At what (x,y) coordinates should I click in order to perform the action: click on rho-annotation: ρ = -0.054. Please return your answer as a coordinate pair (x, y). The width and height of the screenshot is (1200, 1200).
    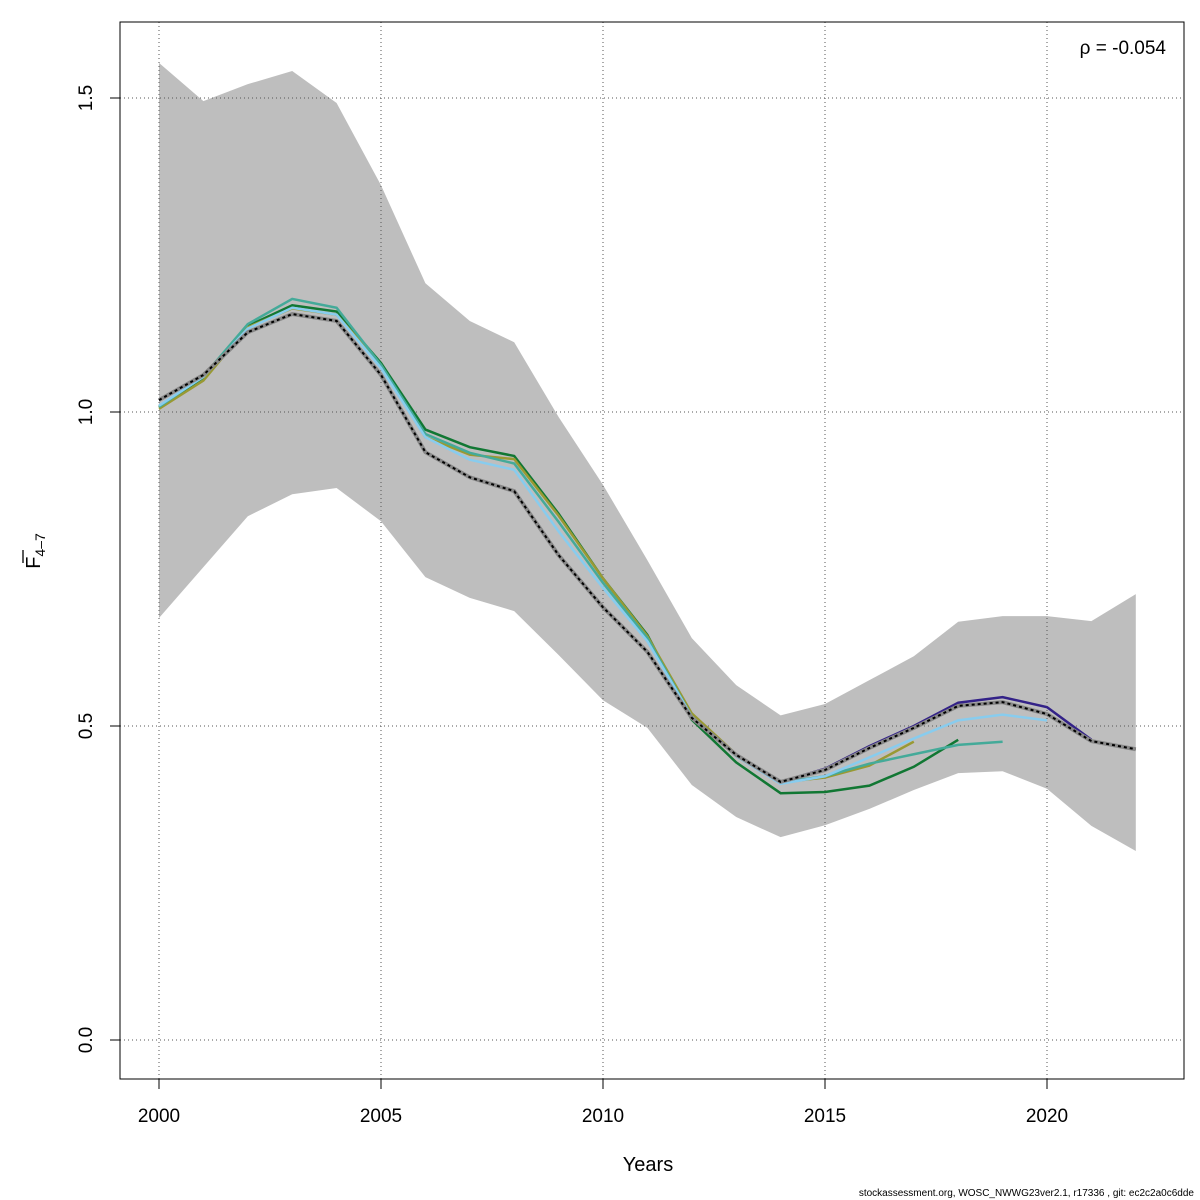
    Looking at the image, I should click on (1123, 48).